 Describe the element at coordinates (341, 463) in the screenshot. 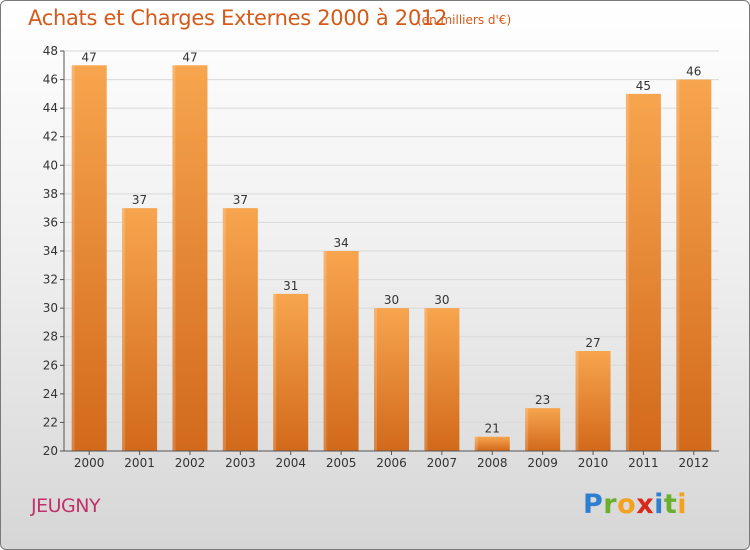

I see `x-tick-label: 2005` at that location.